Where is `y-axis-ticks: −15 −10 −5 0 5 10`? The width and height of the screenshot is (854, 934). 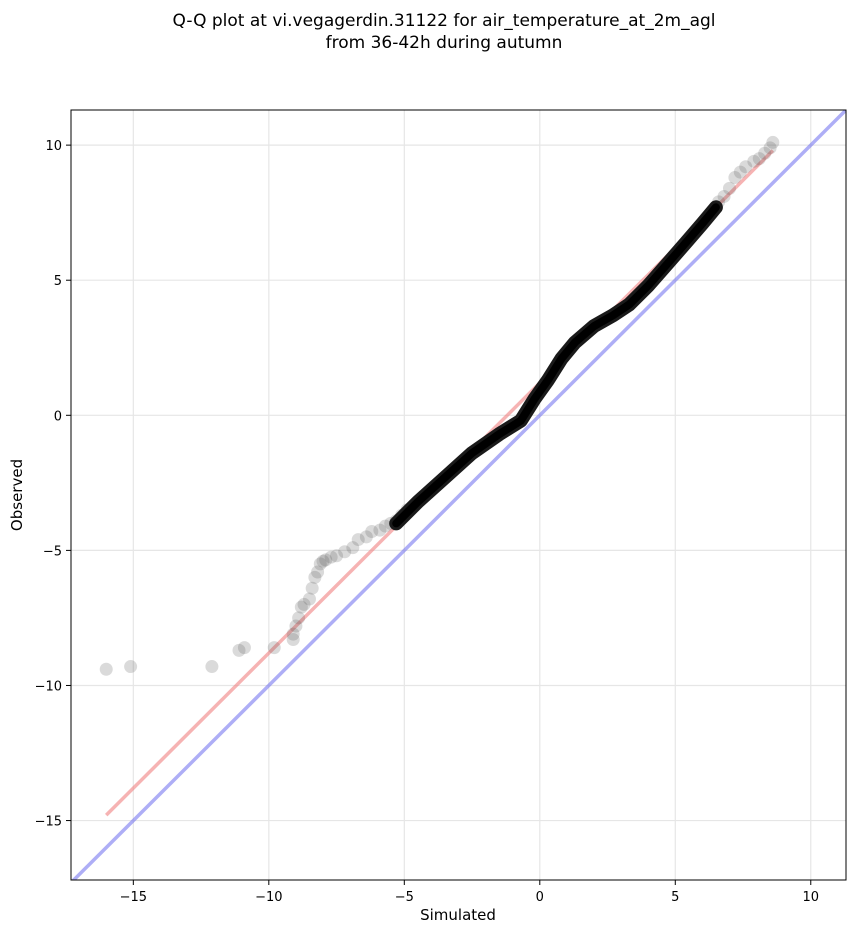 y-axis-ticks: −15 −10 −5 0 5 10 is located at coordinates (53, 484).